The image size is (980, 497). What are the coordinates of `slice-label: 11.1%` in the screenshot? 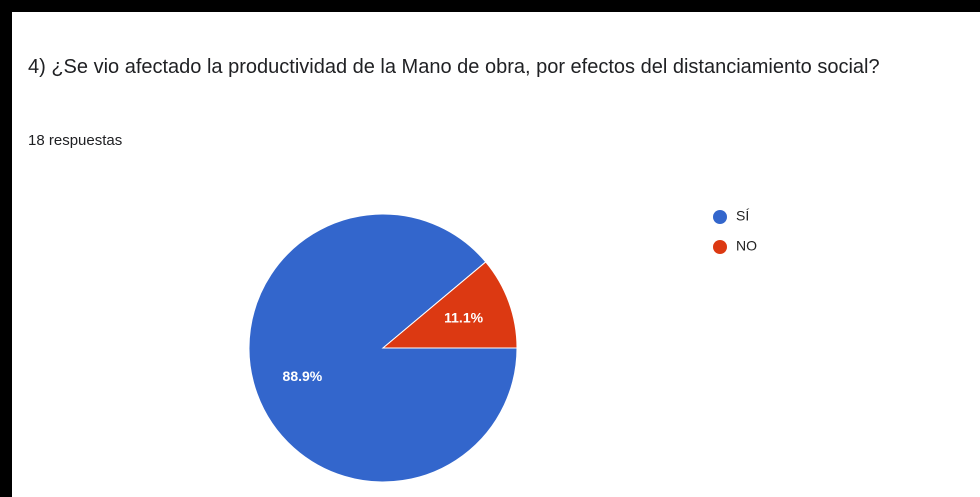 It's located at (463, 317).